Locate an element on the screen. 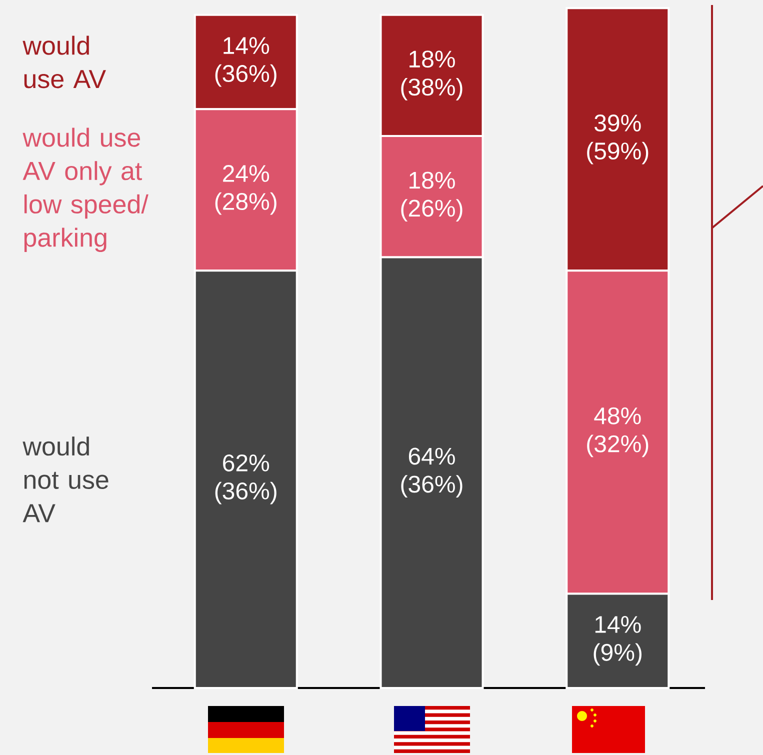 This screenshot has width=763, height=755. series-label: would use AV only at low speed/ parking is located at coordinates (85, 190).